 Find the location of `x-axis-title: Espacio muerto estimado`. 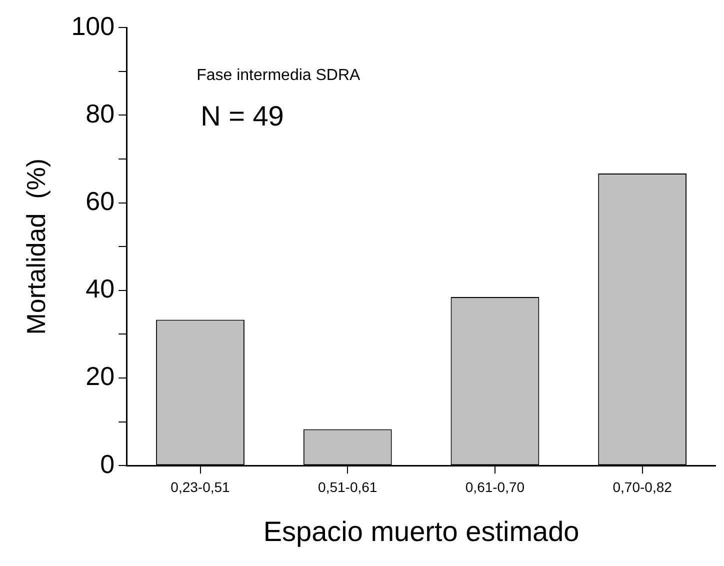

x-axis-title: Espacio muerto estimado is located at coordinates (421, 531).